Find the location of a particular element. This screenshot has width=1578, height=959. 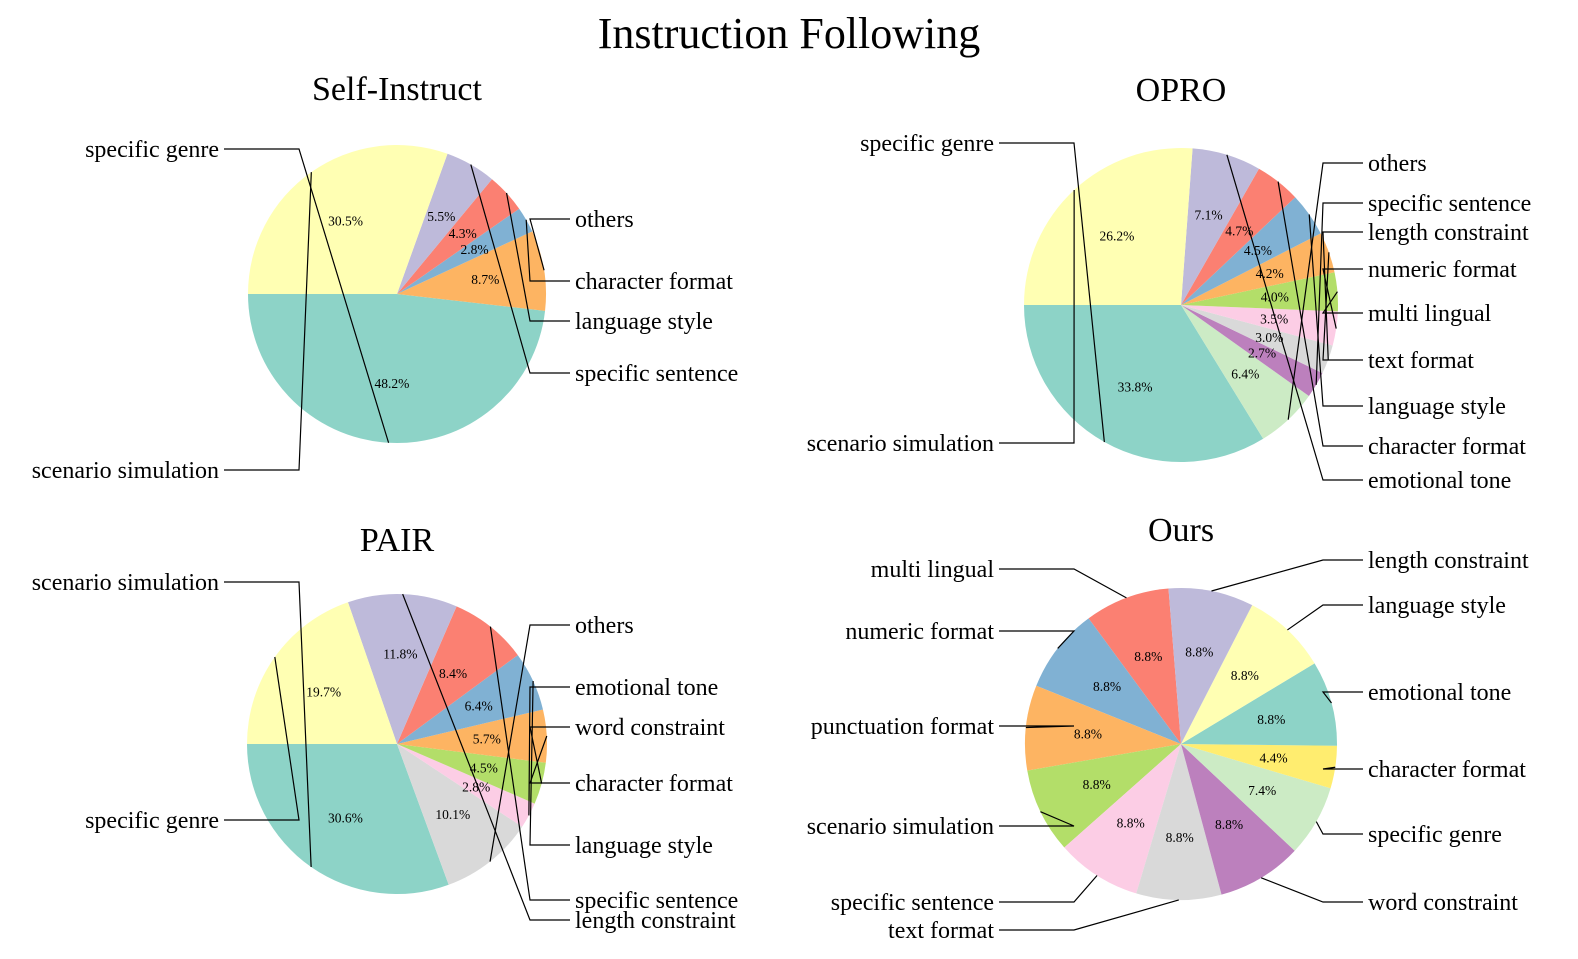

pct-label-word-constraint: 4.5% is located at coordinates (484, 767).